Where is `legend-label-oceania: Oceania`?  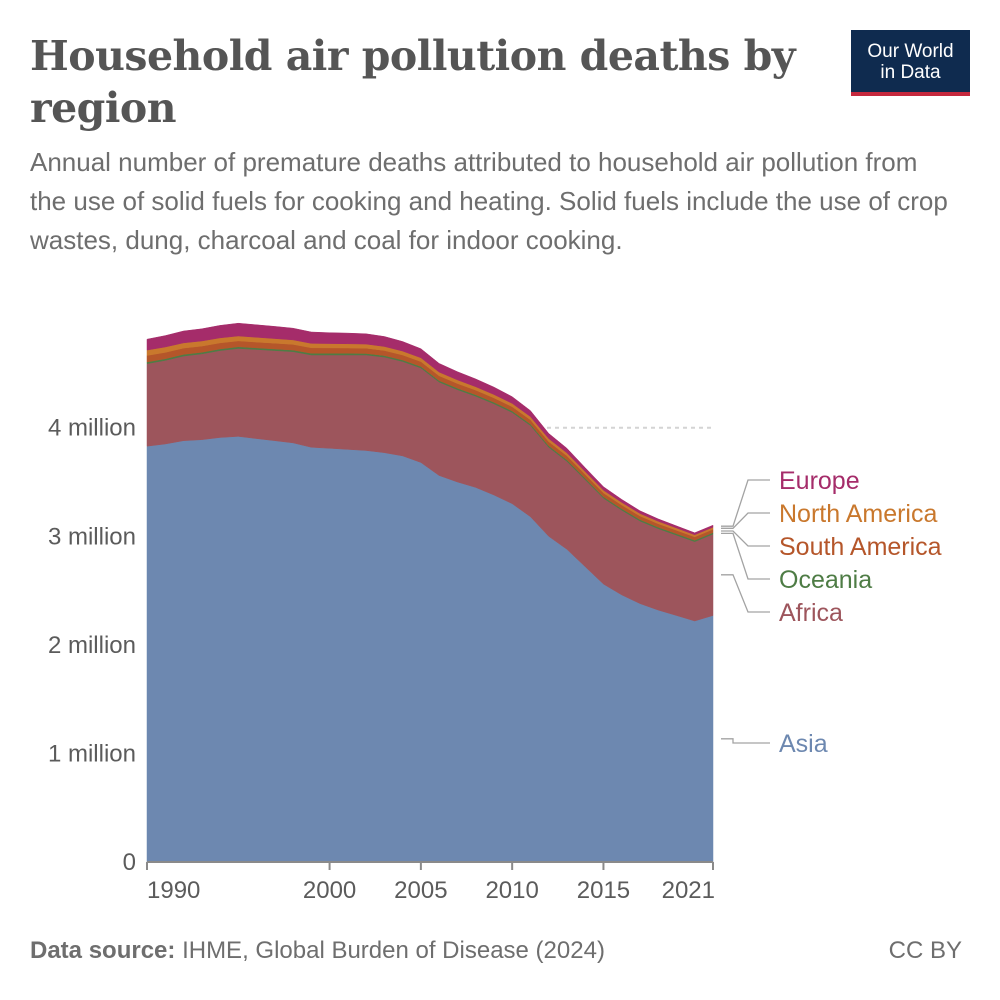
legend-label-oceania: Oceania is located at coordinates (825, 580).